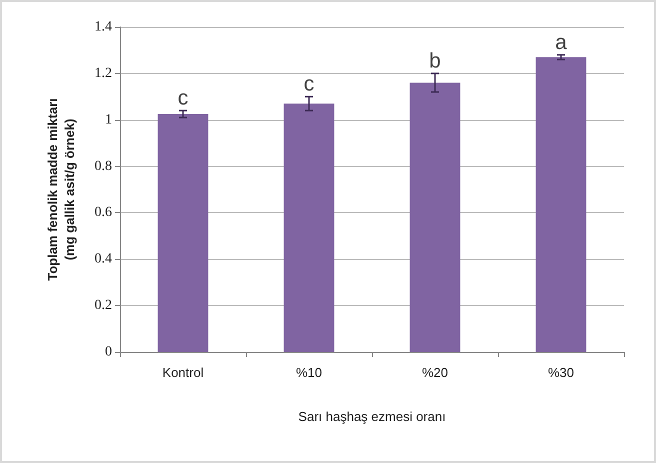 This screenshot has width=656, height=463. Describe the element at coordinates (309, 372) in the screenshot. I see `x-tick-label: %10` at that location.